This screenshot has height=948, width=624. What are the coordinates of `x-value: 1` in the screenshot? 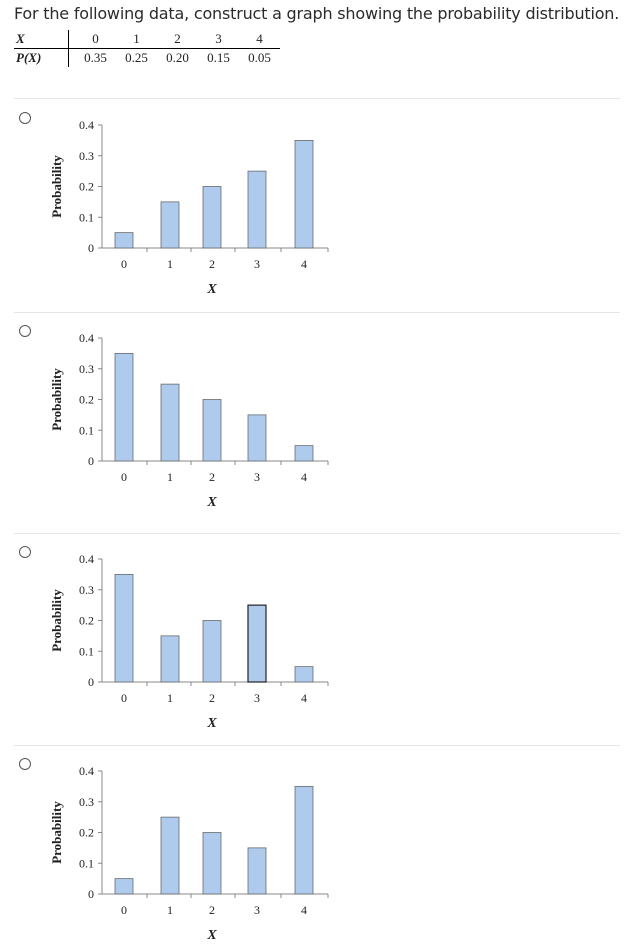 It's located at (136, 39).